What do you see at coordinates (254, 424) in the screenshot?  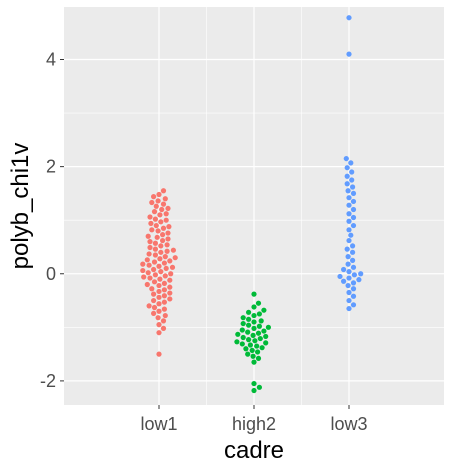 I see `x-tick-label: high2` at bounding box center [254, 424].